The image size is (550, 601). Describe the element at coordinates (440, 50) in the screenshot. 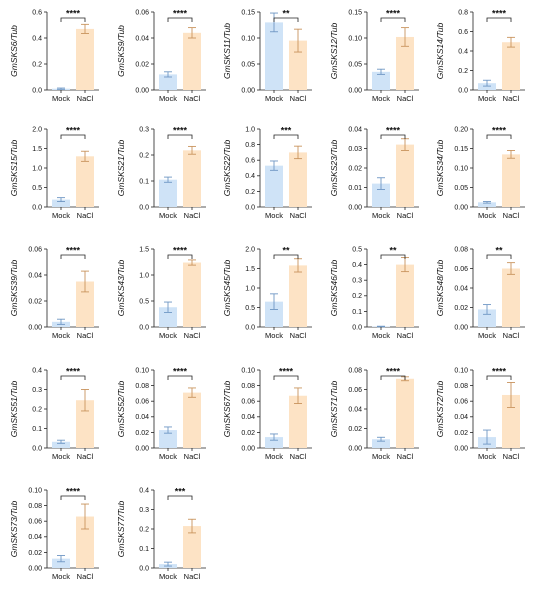

I see `y-axis-label: GmSKS14/Tub` at that location.